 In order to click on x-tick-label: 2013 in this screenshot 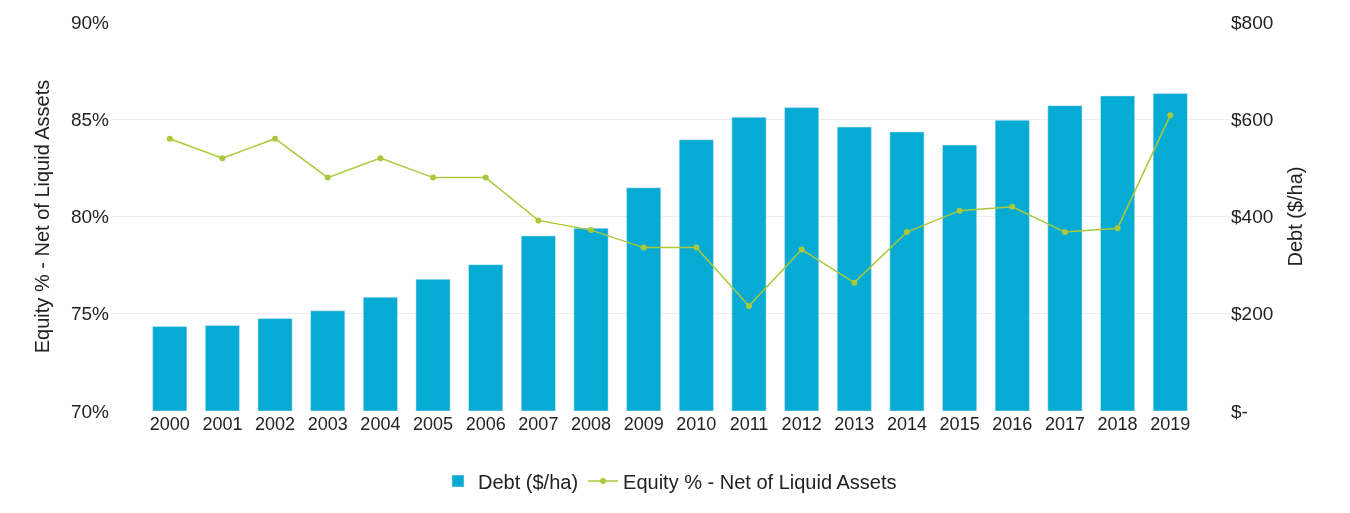, I will do `click(854, 424)`.